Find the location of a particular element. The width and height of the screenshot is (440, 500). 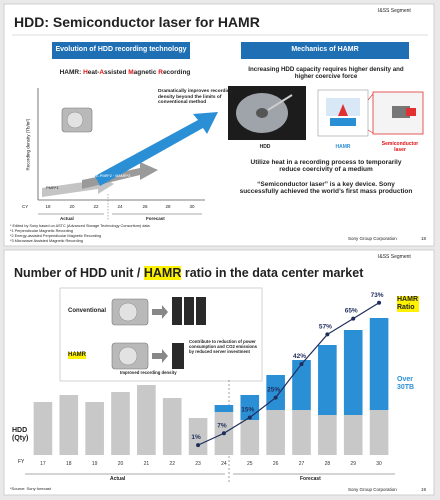

x-tick-label: 19 is located at coordinates (95, 464).